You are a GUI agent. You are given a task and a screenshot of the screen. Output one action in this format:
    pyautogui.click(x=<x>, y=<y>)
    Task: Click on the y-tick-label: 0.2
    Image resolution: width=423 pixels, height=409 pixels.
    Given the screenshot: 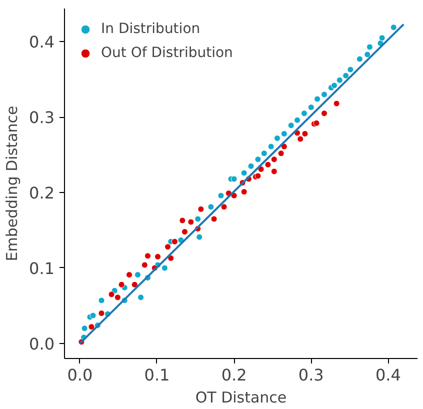 What is the action you would take?
    pyautogui.click(x=42, y=193)
    